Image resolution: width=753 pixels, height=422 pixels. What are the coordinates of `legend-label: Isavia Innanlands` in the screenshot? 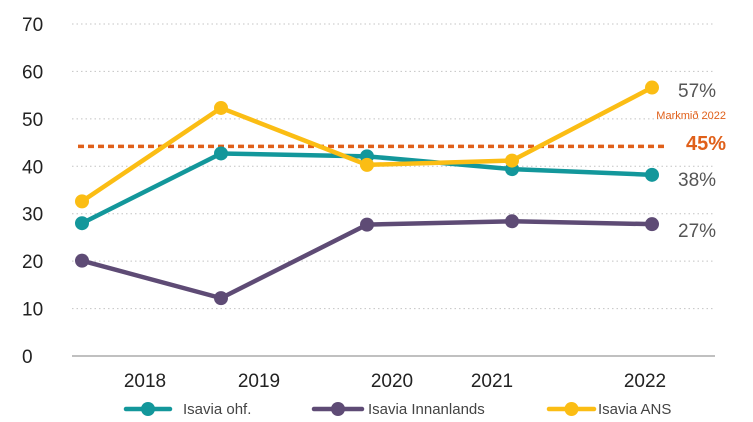 It's located at (426, 409).